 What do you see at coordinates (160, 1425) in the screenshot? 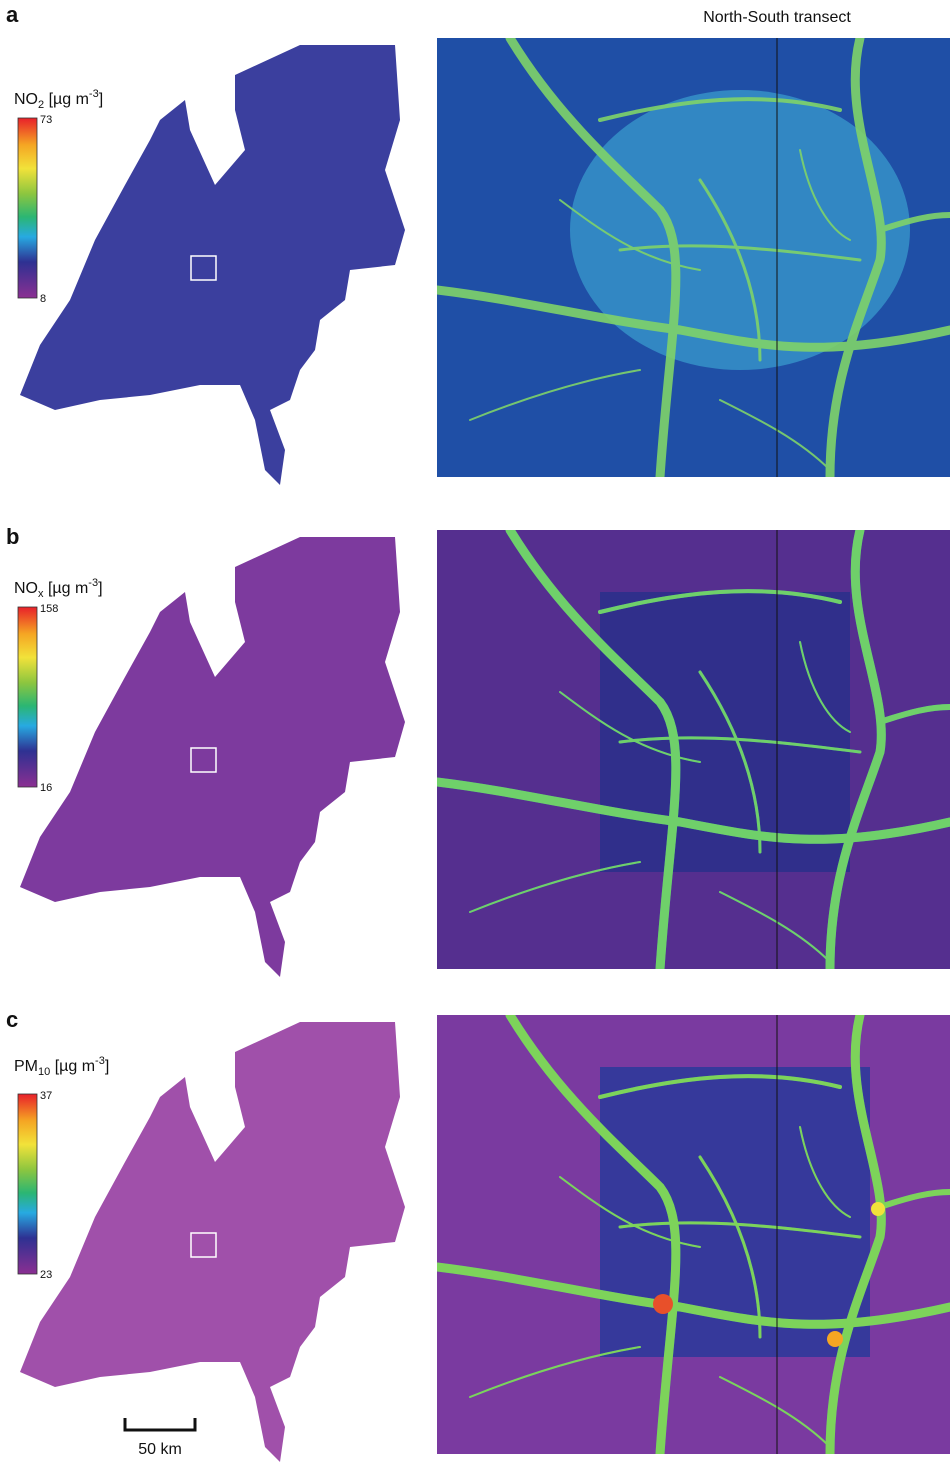
I see `scale-bar` at bounding box center [160, 1425].